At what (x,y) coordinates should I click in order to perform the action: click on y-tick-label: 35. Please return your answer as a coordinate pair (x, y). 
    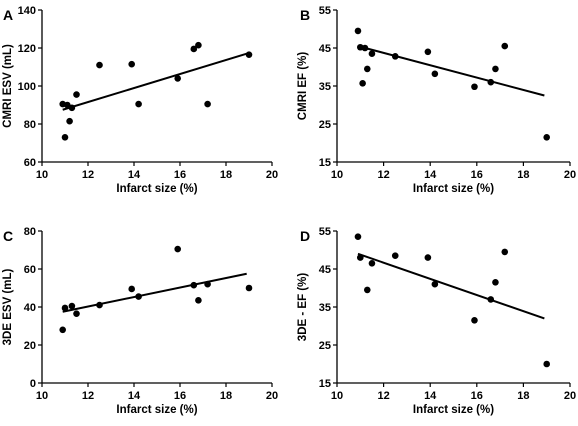
    Looking at the image, I should click on (325, 308).